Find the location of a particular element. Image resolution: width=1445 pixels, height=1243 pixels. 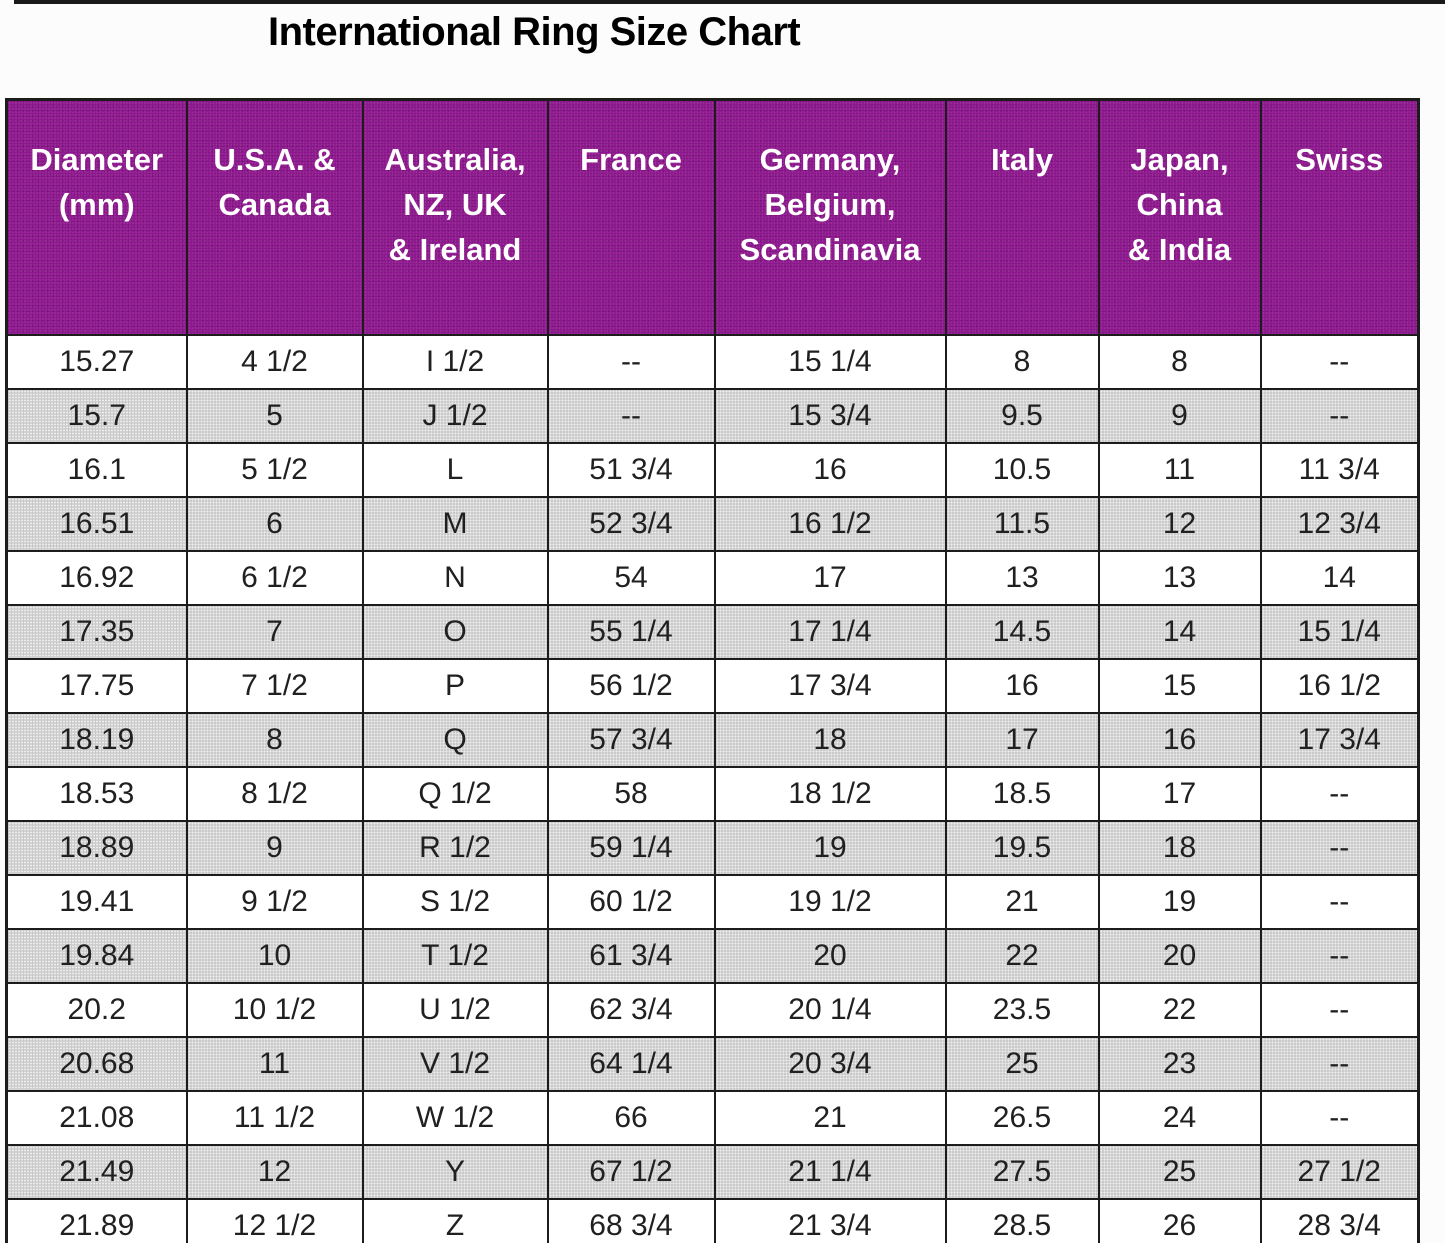

table-cell: 15.27 is located at coordinates (96, 362).